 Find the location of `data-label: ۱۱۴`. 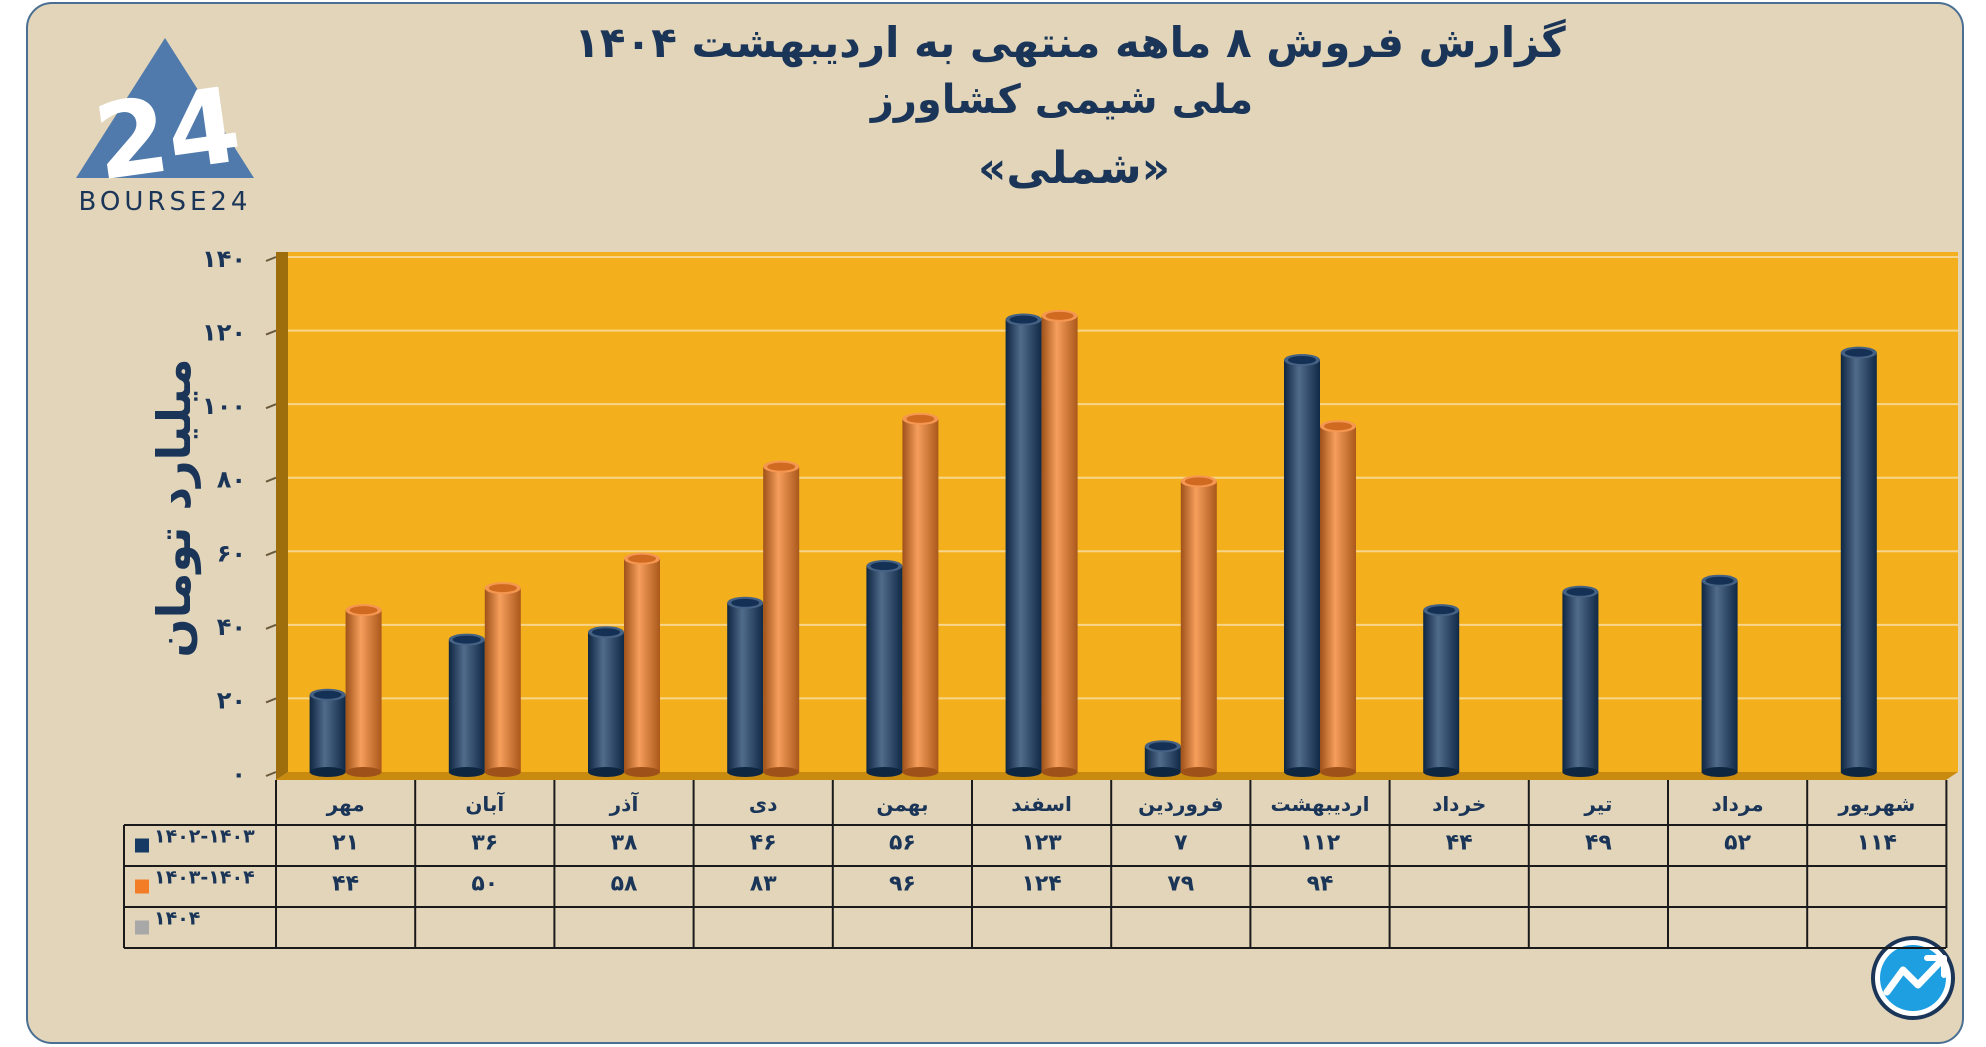

data-label: ۱۱۴ is located at coordinates (1877, 843).